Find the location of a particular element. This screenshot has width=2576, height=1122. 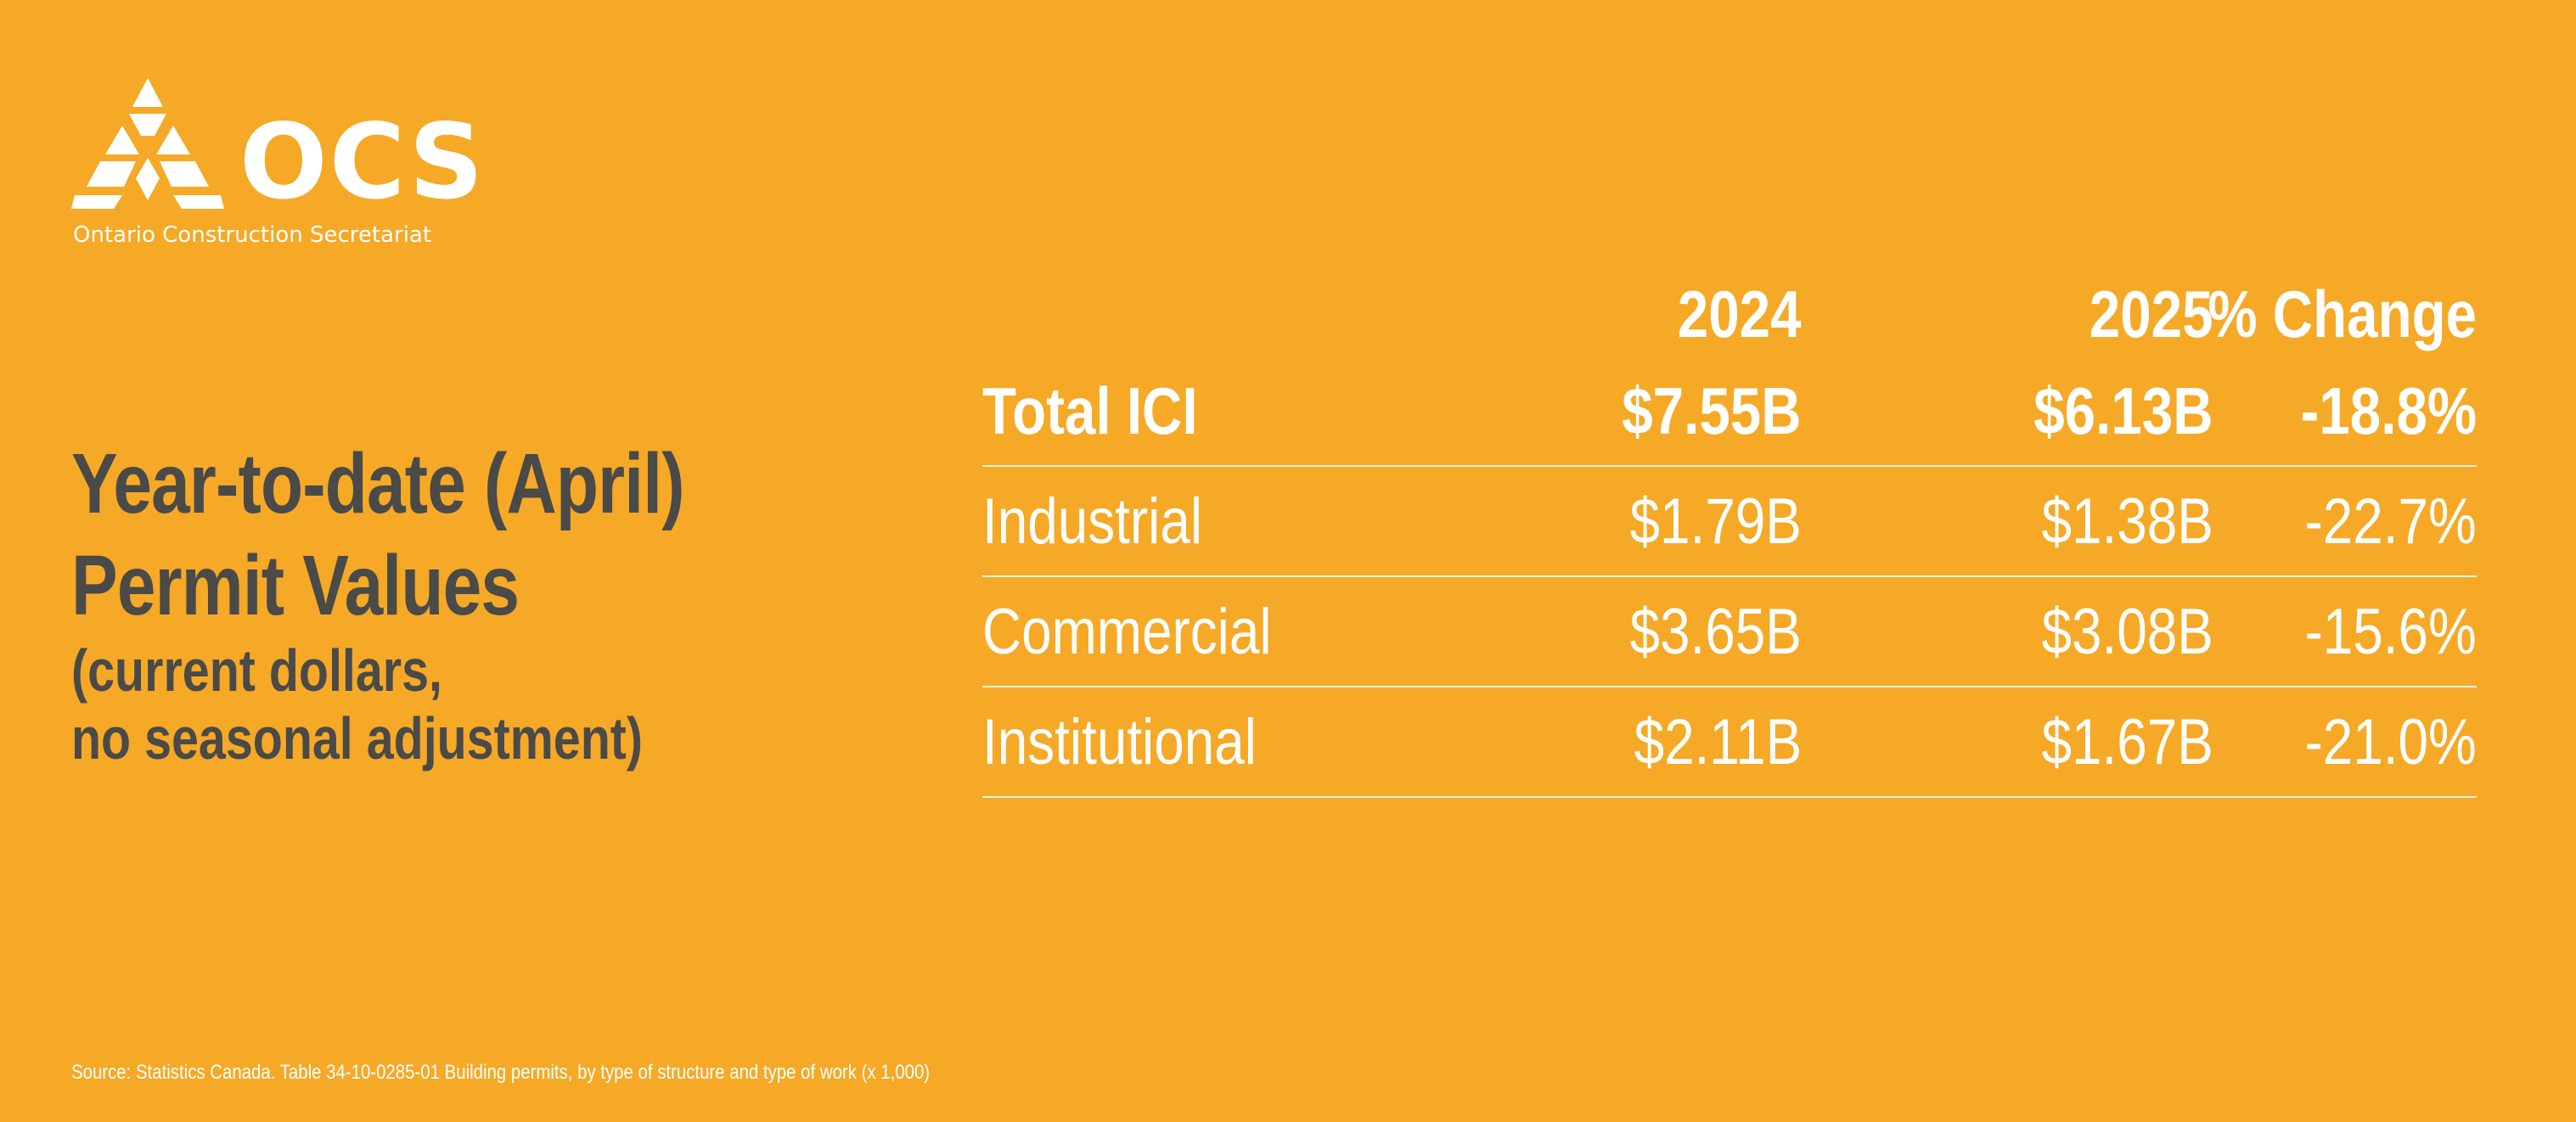

table-row-total-ici: Total ICI $7.55B $6.13B -18.8% is located at coordinates (1729, 411).